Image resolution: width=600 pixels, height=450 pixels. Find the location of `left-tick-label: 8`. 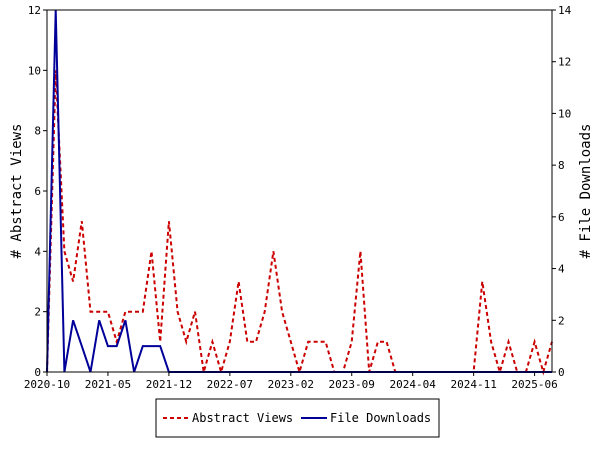

left-tick-label: 8 is located at coordinates (37, 131).